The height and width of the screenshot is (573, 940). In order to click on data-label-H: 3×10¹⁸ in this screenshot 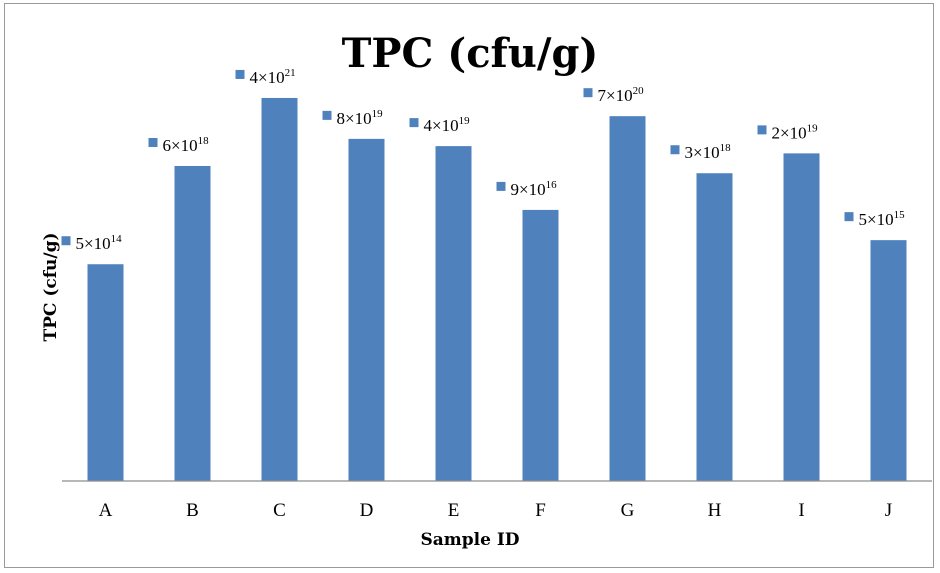, I will do `click(708, 152)`.